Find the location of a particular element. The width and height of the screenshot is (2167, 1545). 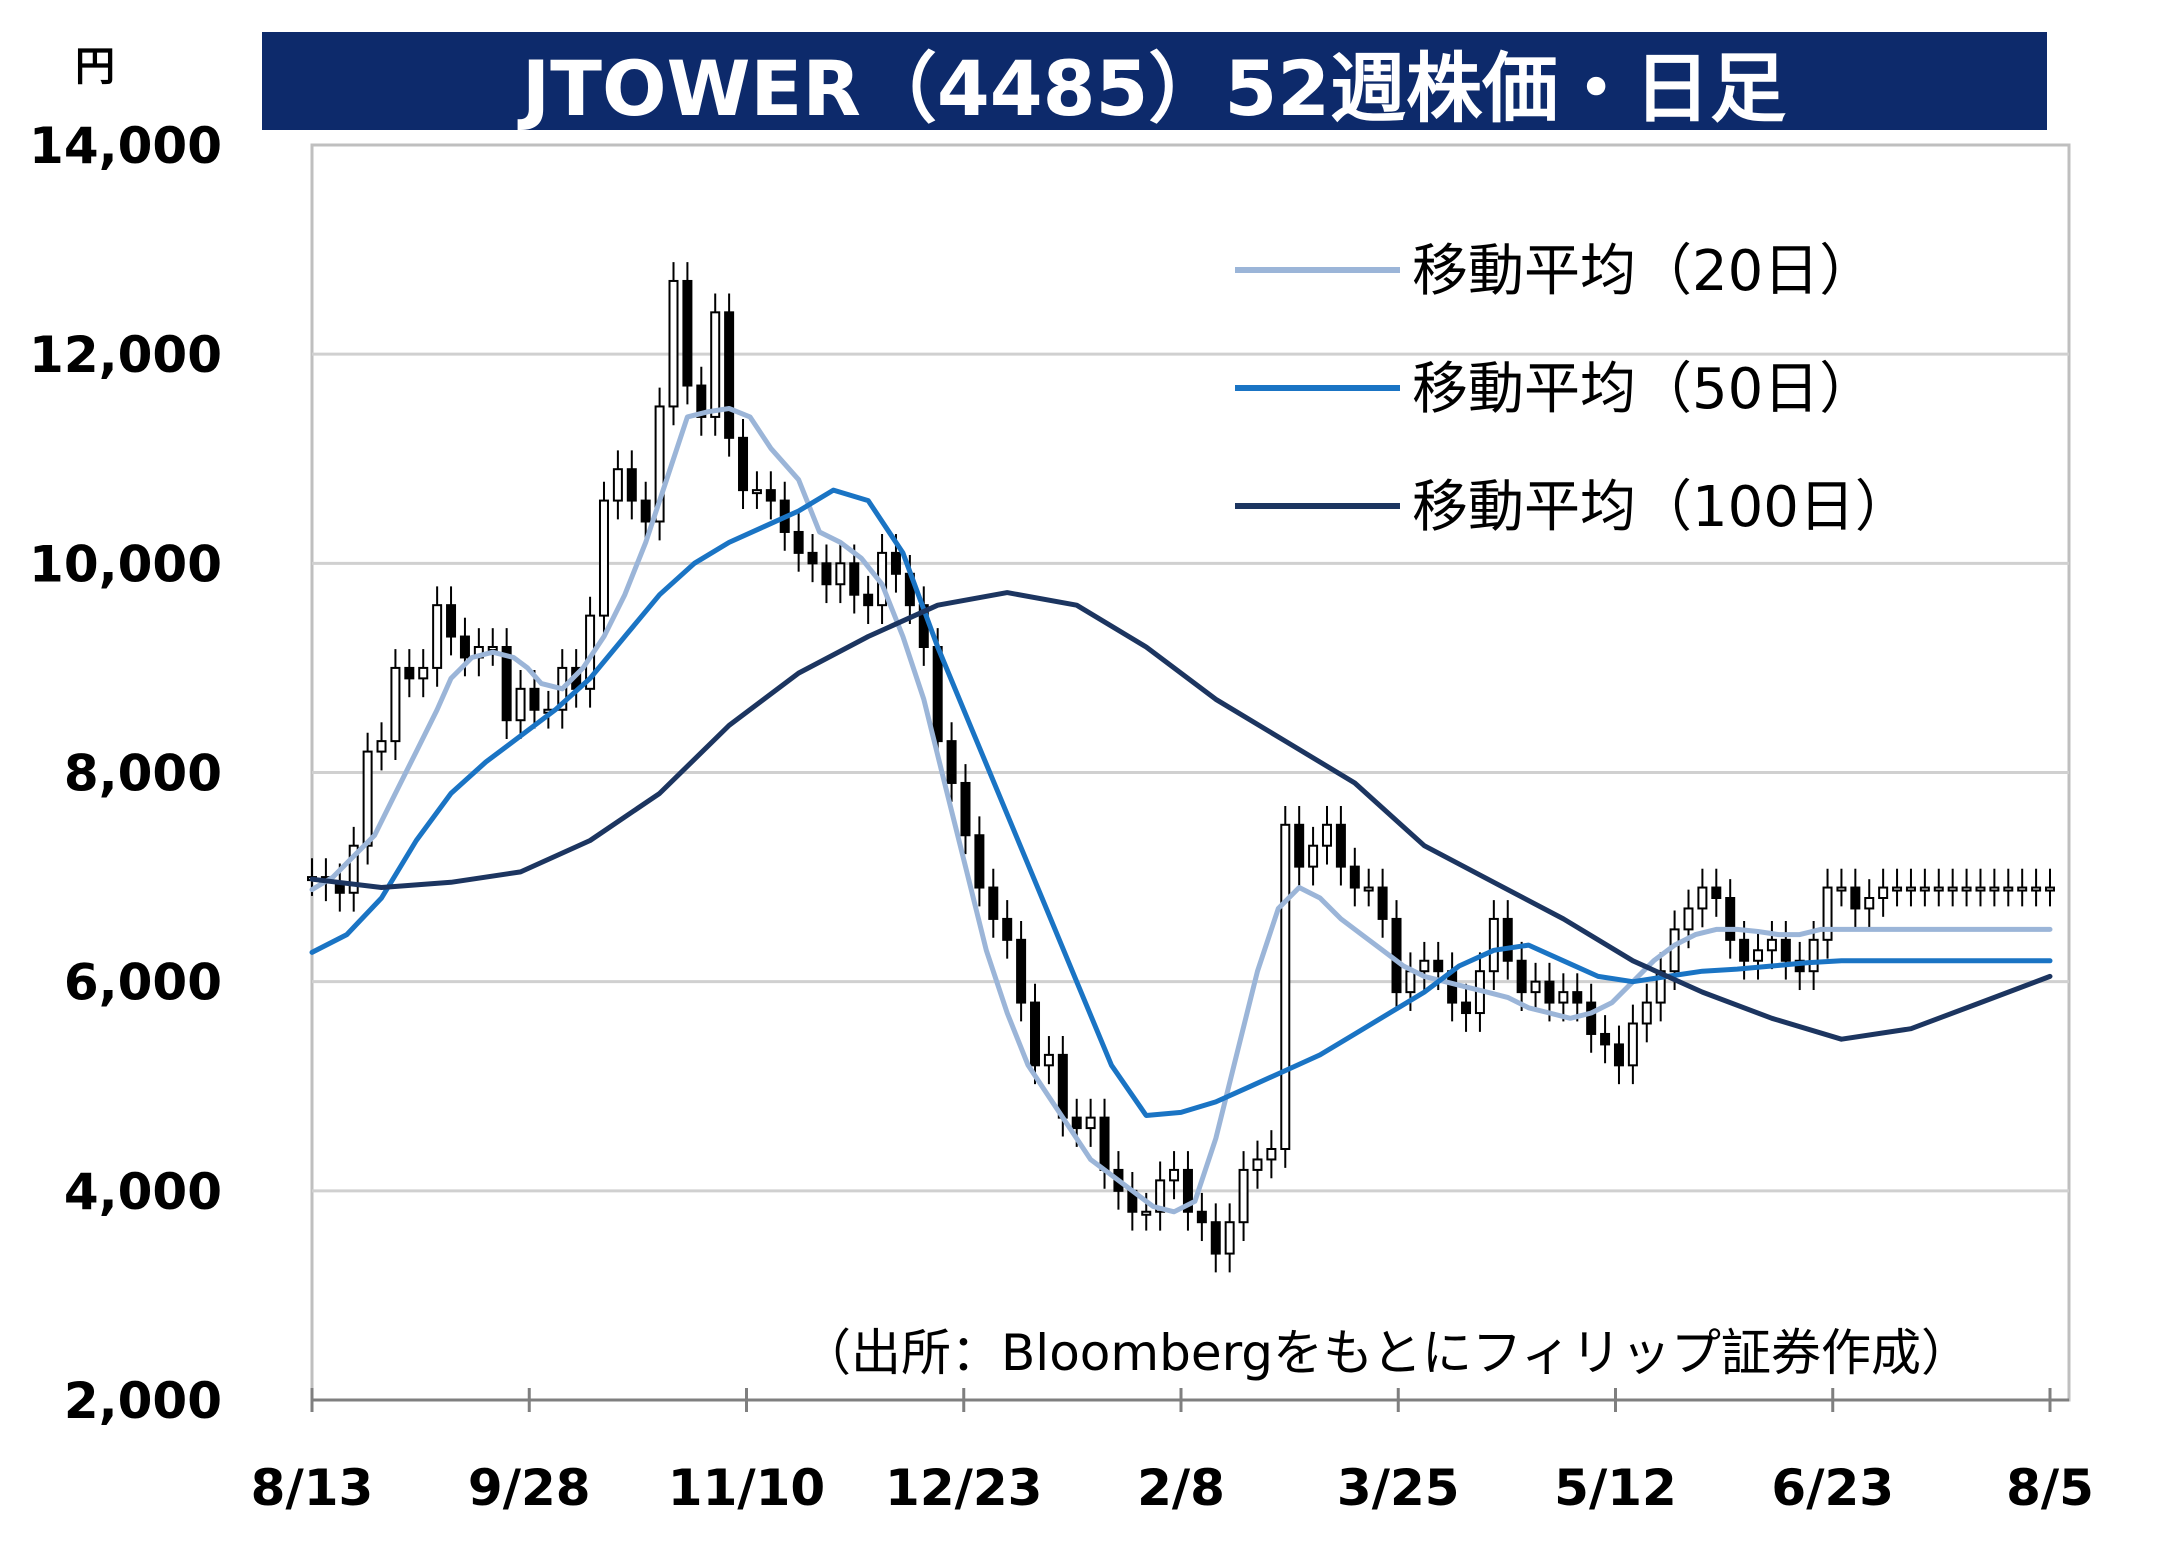

y-tick-label: 12,000 is located at coordinates (125, 355).